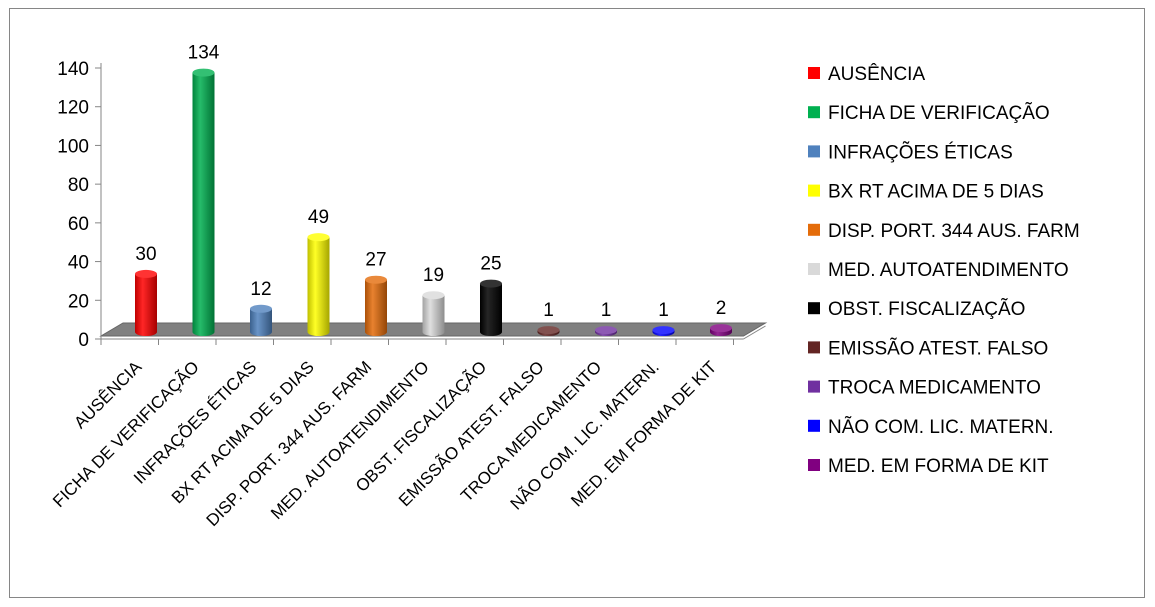 The width and height of the screenshot is (1155, 607). What do you see at coordinates (936, 192) in the screenshot?
I see `legend-entry: BX RT ACIMA DE 5 DIAS` at bounding box center [936, 192].